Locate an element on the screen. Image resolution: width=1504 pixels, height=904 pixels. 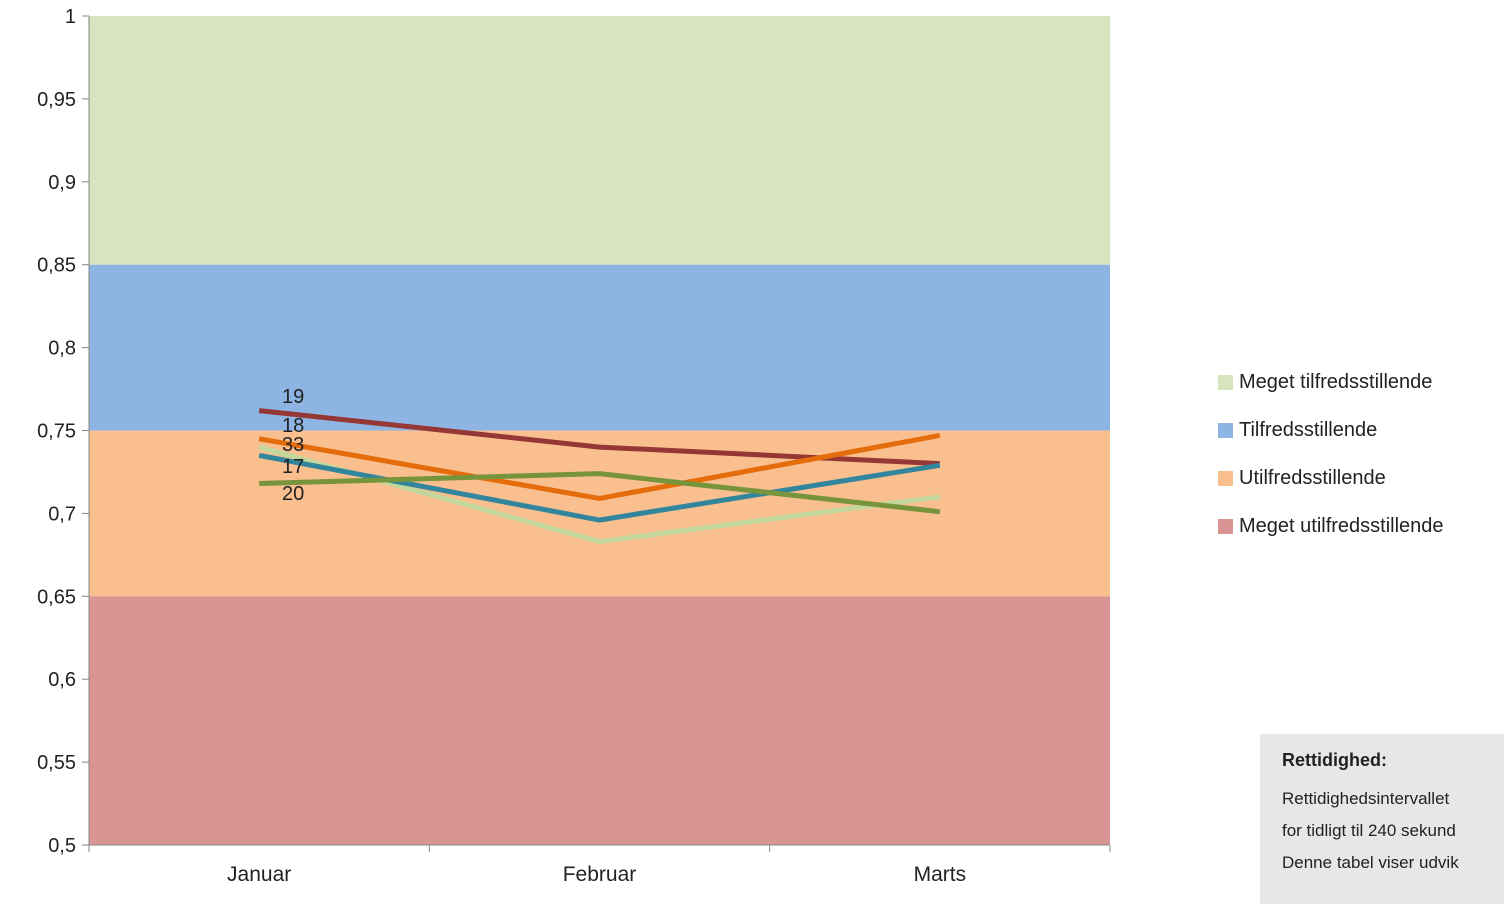
y-tick-label: 0,5 is located at coordinates (62, 846).